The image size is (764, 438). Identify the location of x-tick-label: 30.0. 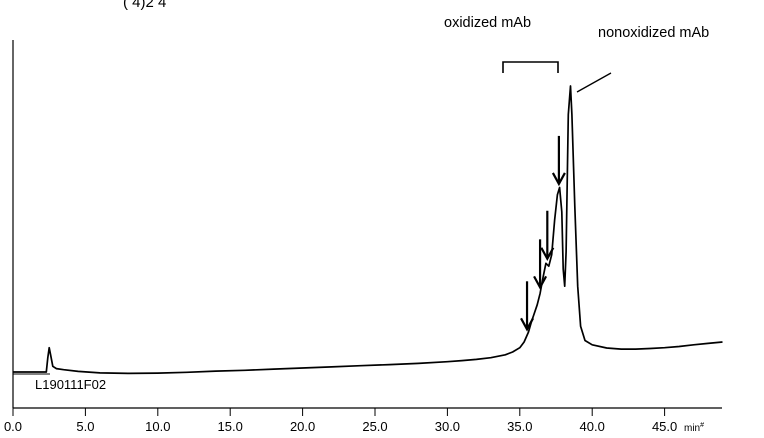
(447, 426).